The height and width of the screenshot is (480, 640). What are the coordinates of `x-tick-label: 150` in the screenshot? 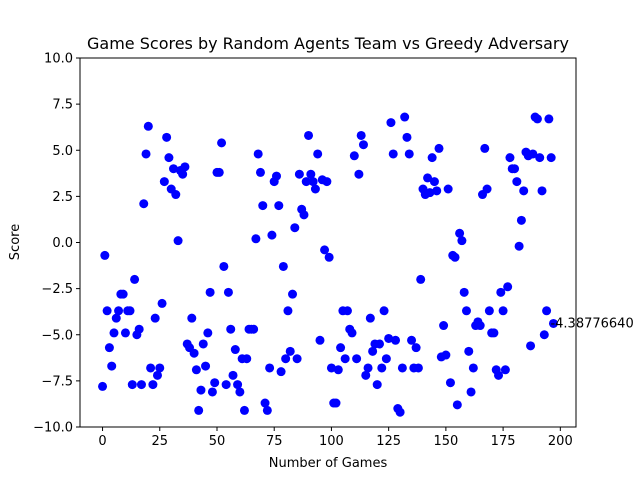 It's located at (445, 441).